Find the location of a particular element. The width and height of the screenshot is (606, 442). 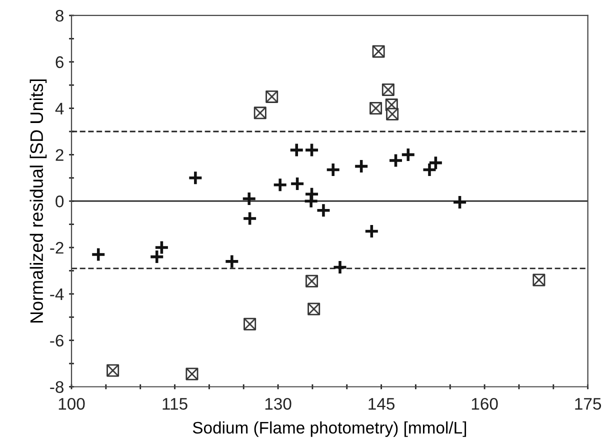

y-tick-label: 6 is located at coordinates (60, 62).